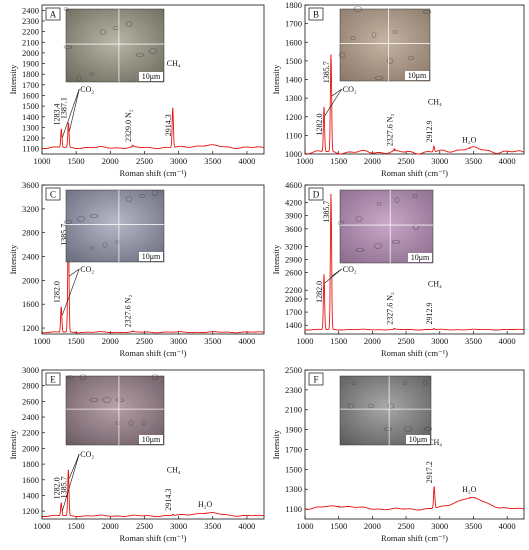 The width and height of the screenshot is (529, 550). What do you see at coordinates (30, 117) in the screenshot?
I see `y-tick-label: 1400` at bounding box center [30, 117].